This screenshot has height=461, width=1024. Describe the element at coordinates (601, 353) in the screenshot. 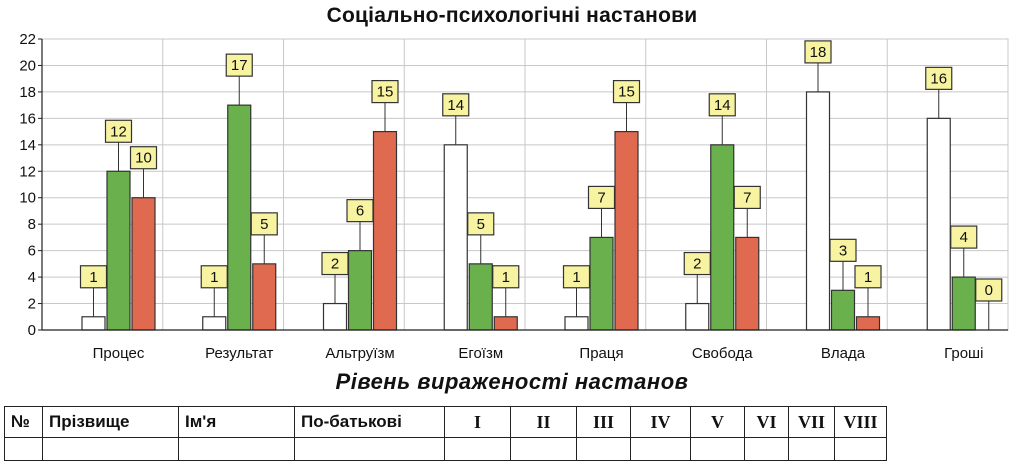

I see `x-tick-label: Праця` at that location.